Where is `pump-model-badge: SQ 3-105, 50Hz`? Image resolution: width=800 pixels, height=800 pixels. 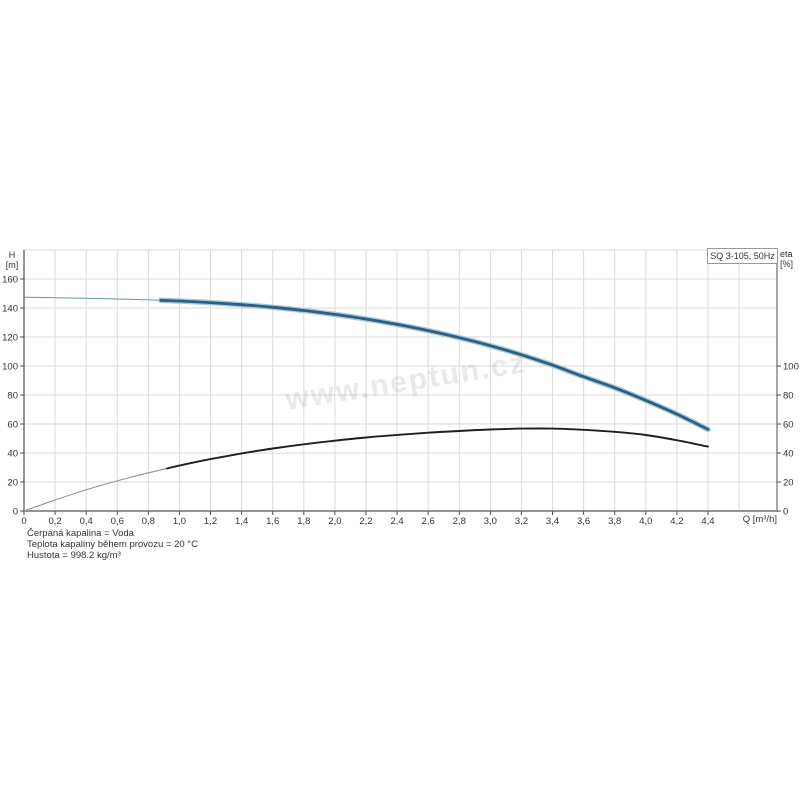
pump-model-badge: SQ 3-105, 50Hz is located at coordinates (742, 256).